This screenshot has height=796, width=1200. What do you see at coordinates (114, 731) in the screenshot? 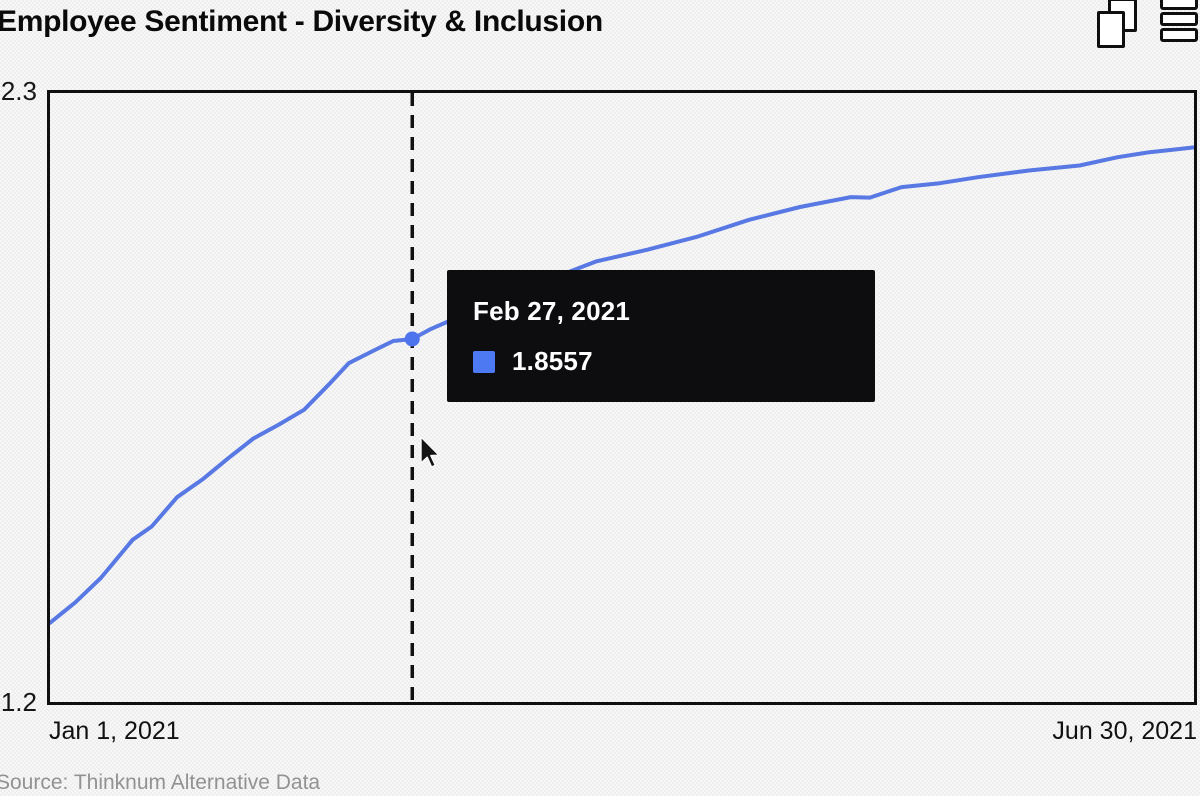
I see `x-axis-start-label: Jan 1, 2021` at bounding box center [114, 731].